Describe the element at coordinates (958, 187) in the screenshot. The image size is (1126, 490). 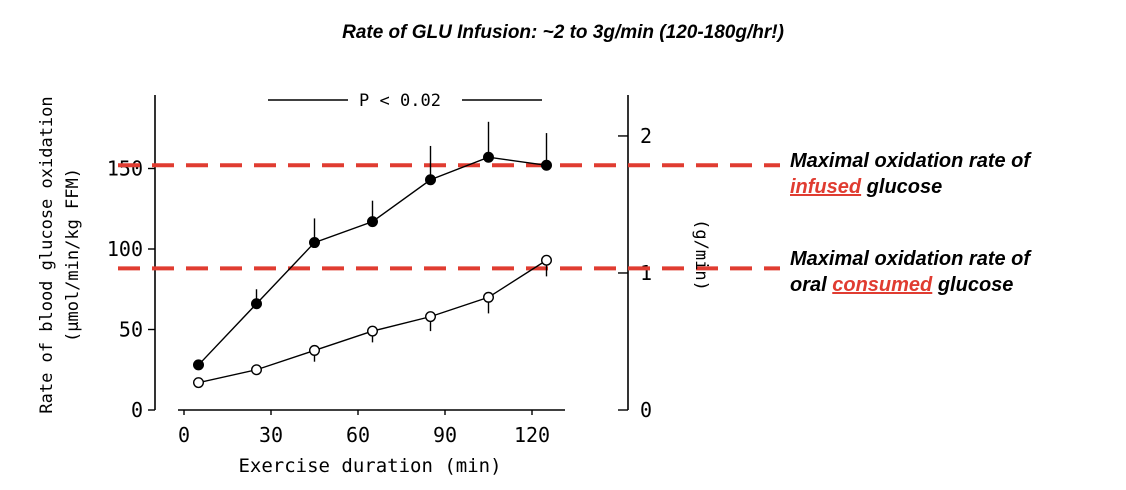
I see `max-infused-line2: infused glucose` at that location.